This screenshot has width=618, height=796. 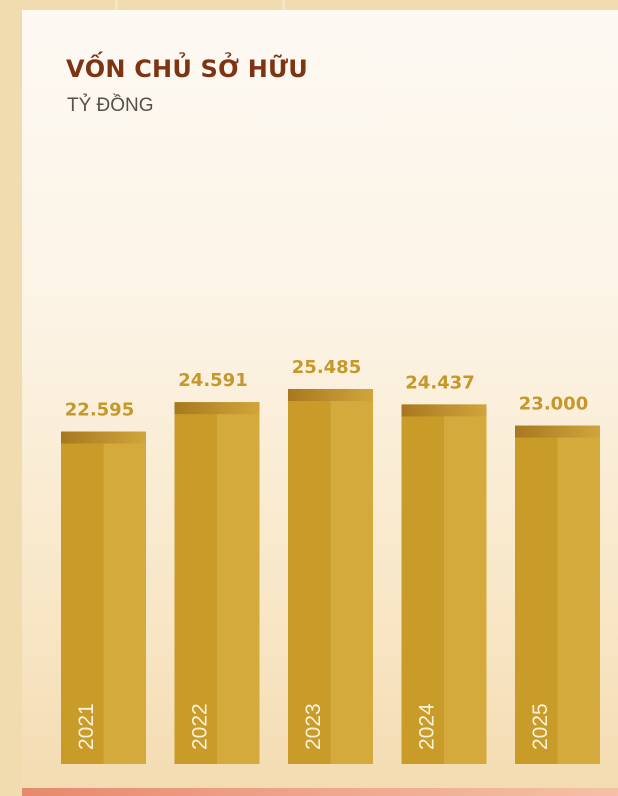 I want to click on category-label: 2025, so click(x=540, y=726).